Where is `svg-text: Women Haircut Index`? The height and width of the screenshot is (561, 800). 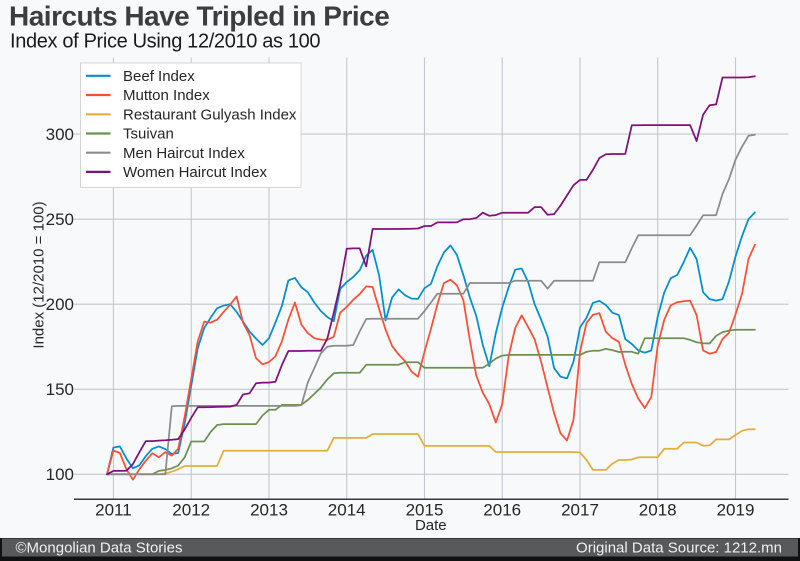
svg-text: Women Haircut Index is located at coordinates (195, 172).